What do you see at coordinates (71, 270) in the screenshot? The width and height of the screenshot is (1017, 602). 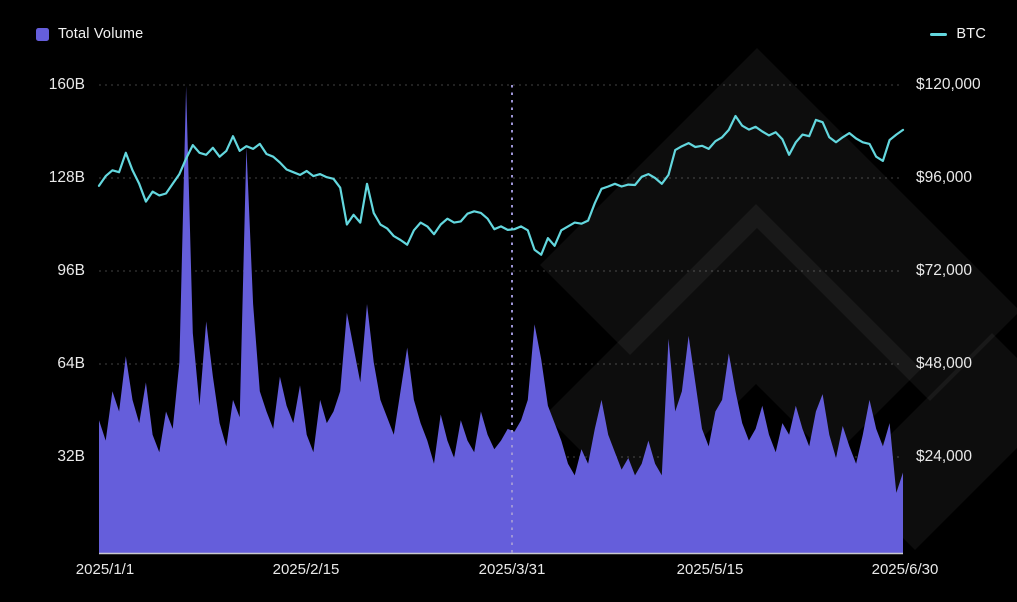 I see `left-axis-tick: 96B` at bounding box center [71, 270].